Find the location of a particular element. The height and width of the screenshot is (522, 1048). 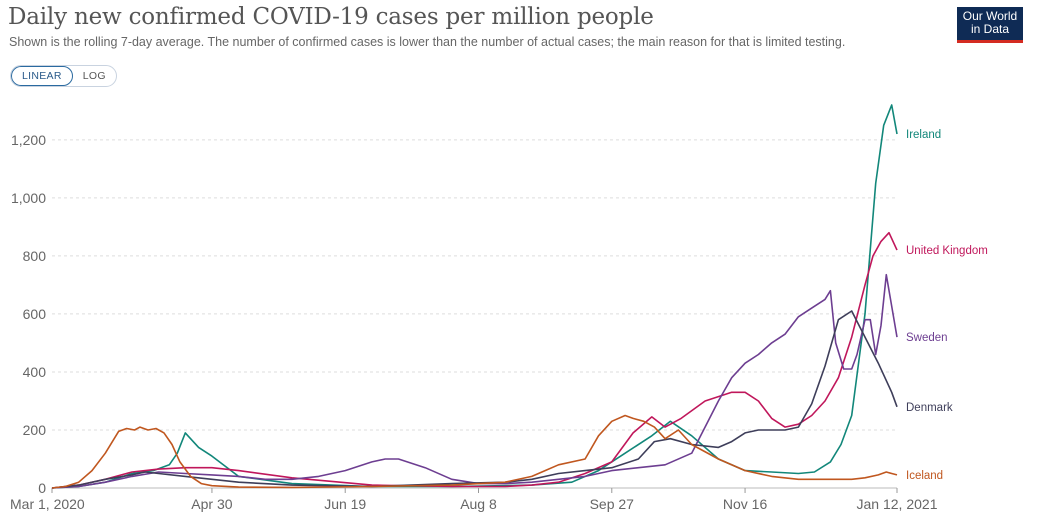

y-tick-label: 400 is located at coordinates (35, 372).